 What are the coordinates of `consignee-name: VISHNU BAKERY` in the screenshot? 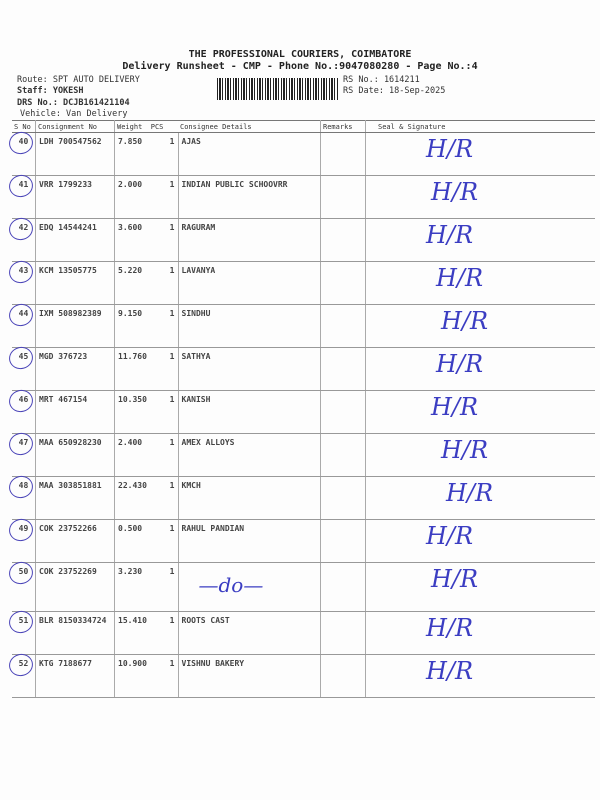 It's located at (249, 676).